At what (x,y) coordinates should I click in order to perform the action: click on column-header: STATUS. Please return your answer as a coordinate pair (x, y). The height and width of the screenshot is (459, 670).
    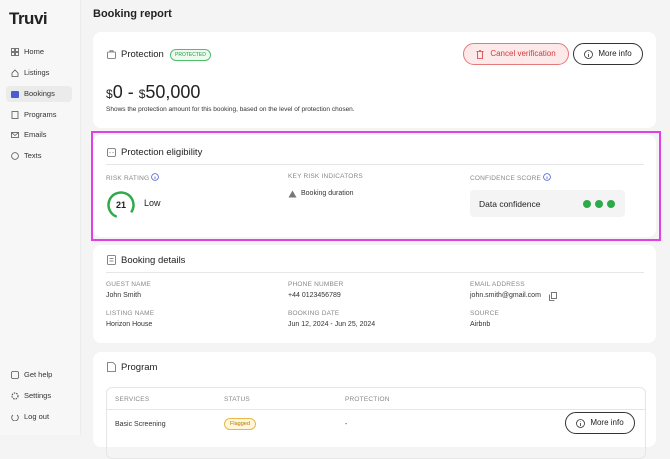
    Looking at the image, I should click on (237, 399).